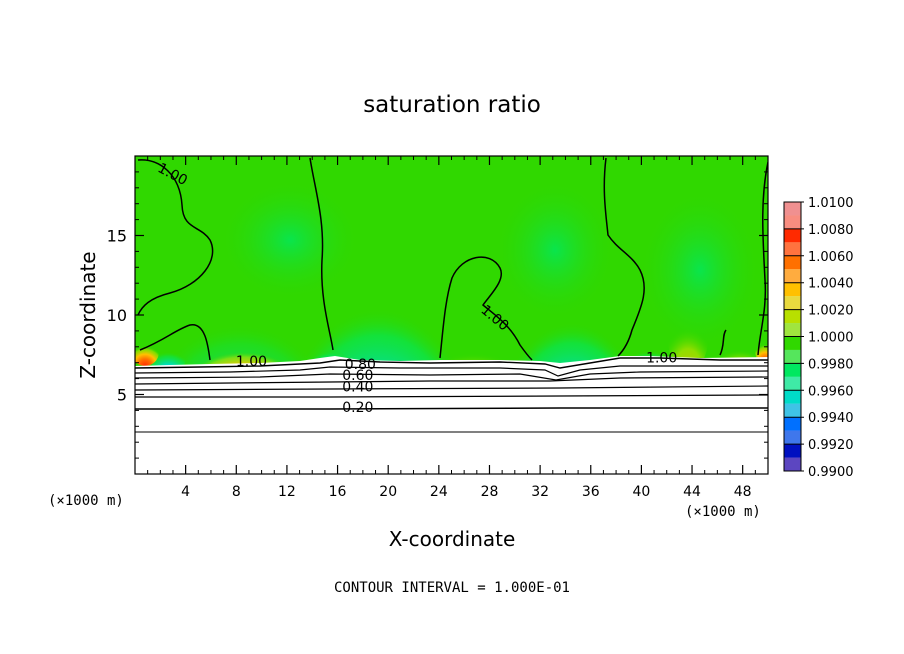 This screenshot has height=654, width=904. Describe the element at coordinates (692, 492) in the screenshot. I see `x-tick-label: 44` at that location.